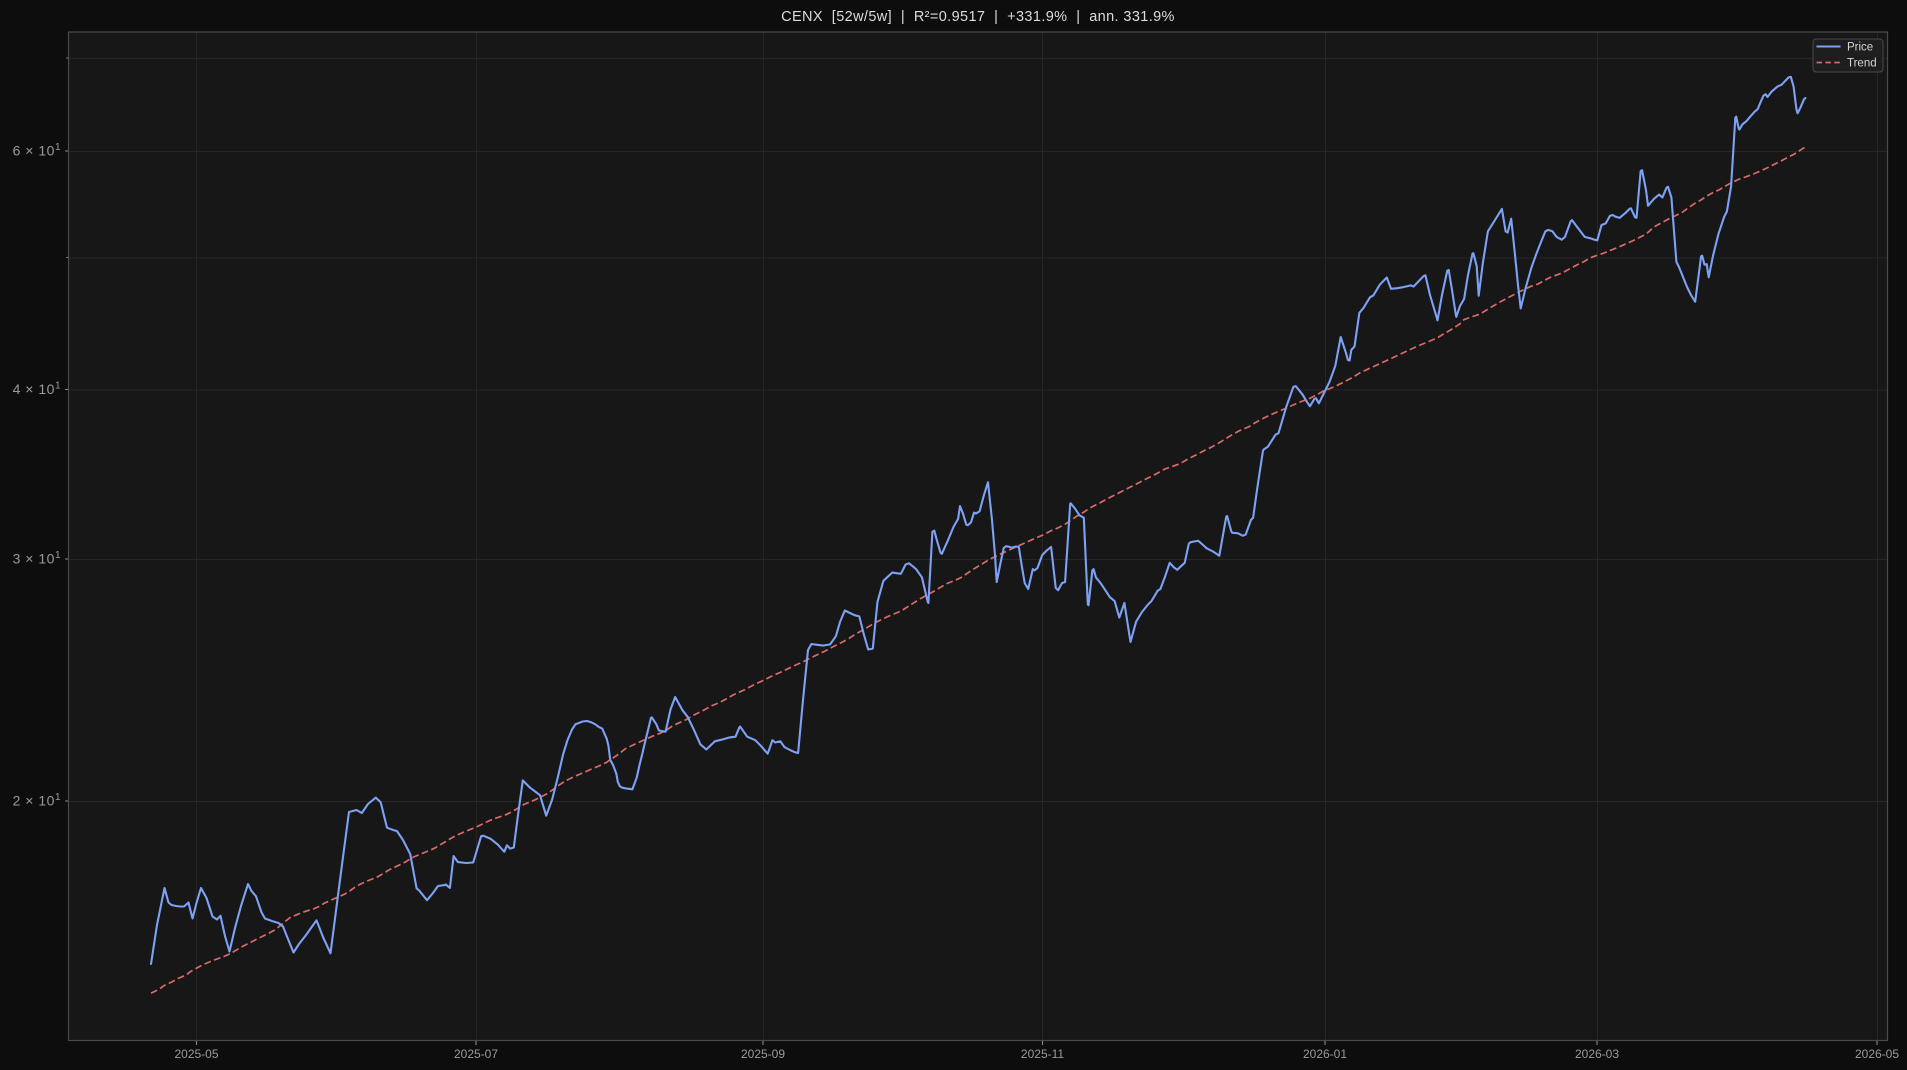  Describe the element at coordinates (1862, 64) in the screenshot. I see `svg-text: Trend` at that location.